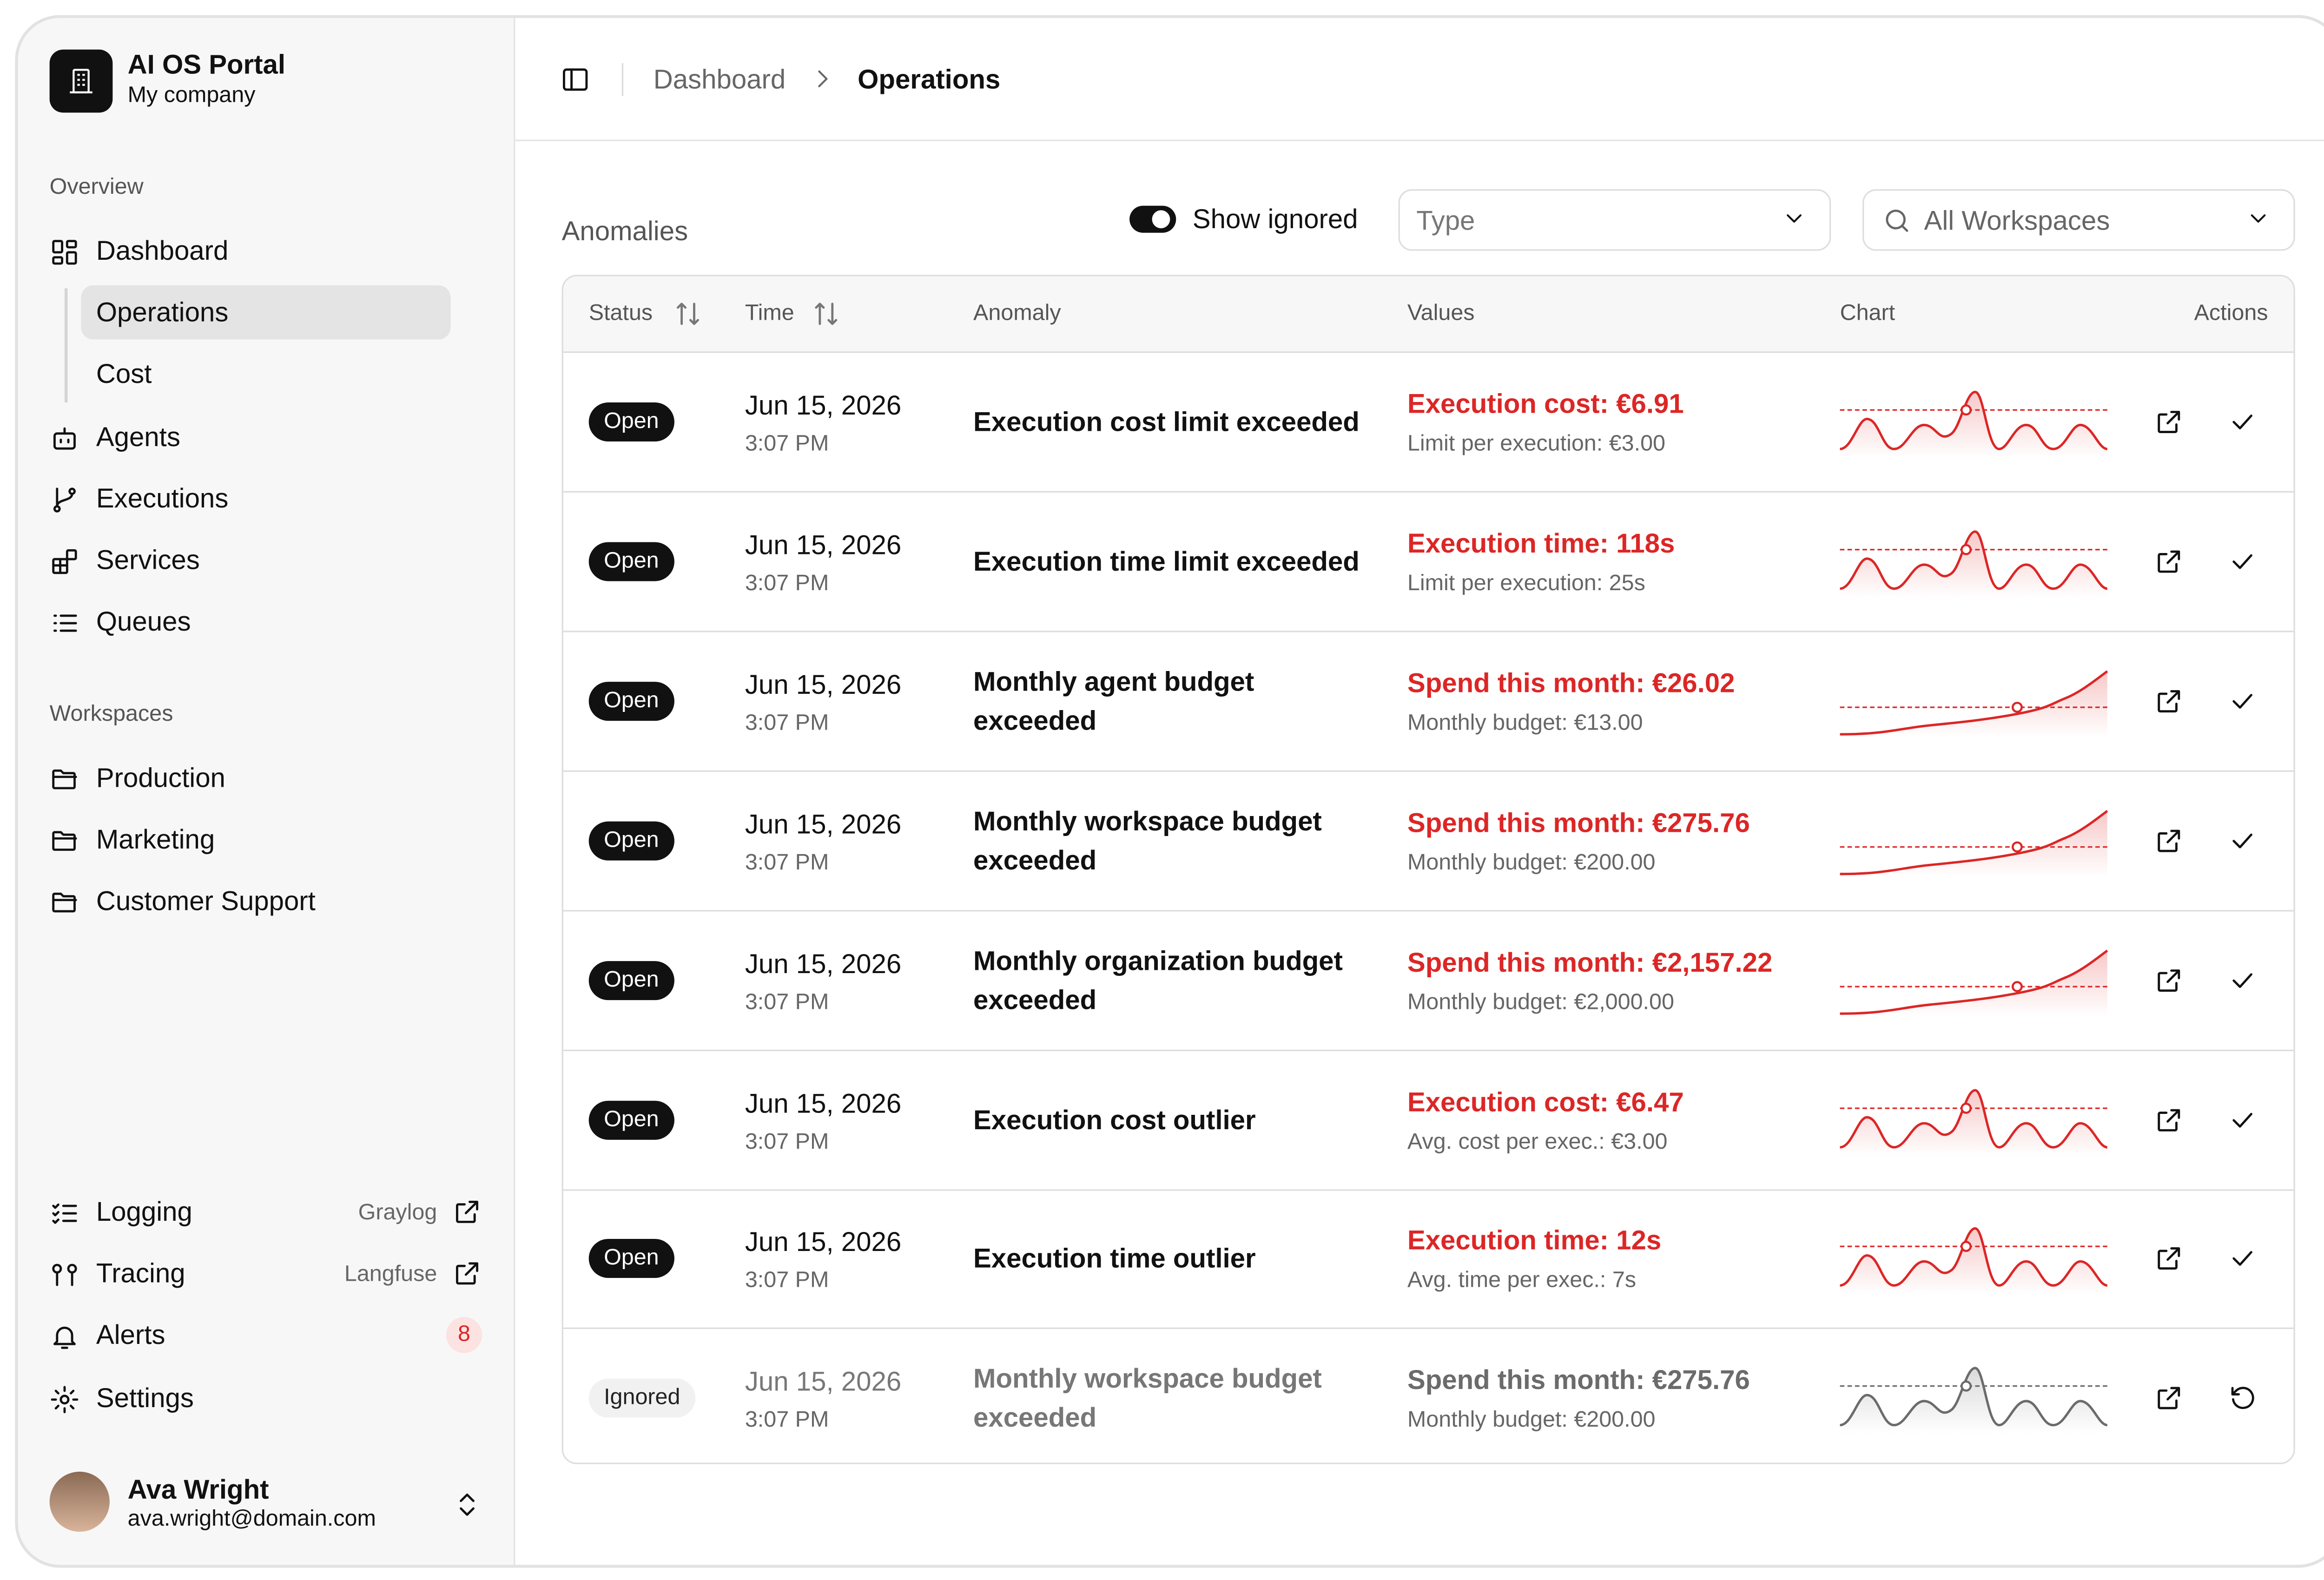 The image size is (2324, 1580). What do you see at coordinates (81, 81) in the screenshot?
I see `logo` at bounding box center [81, 81].